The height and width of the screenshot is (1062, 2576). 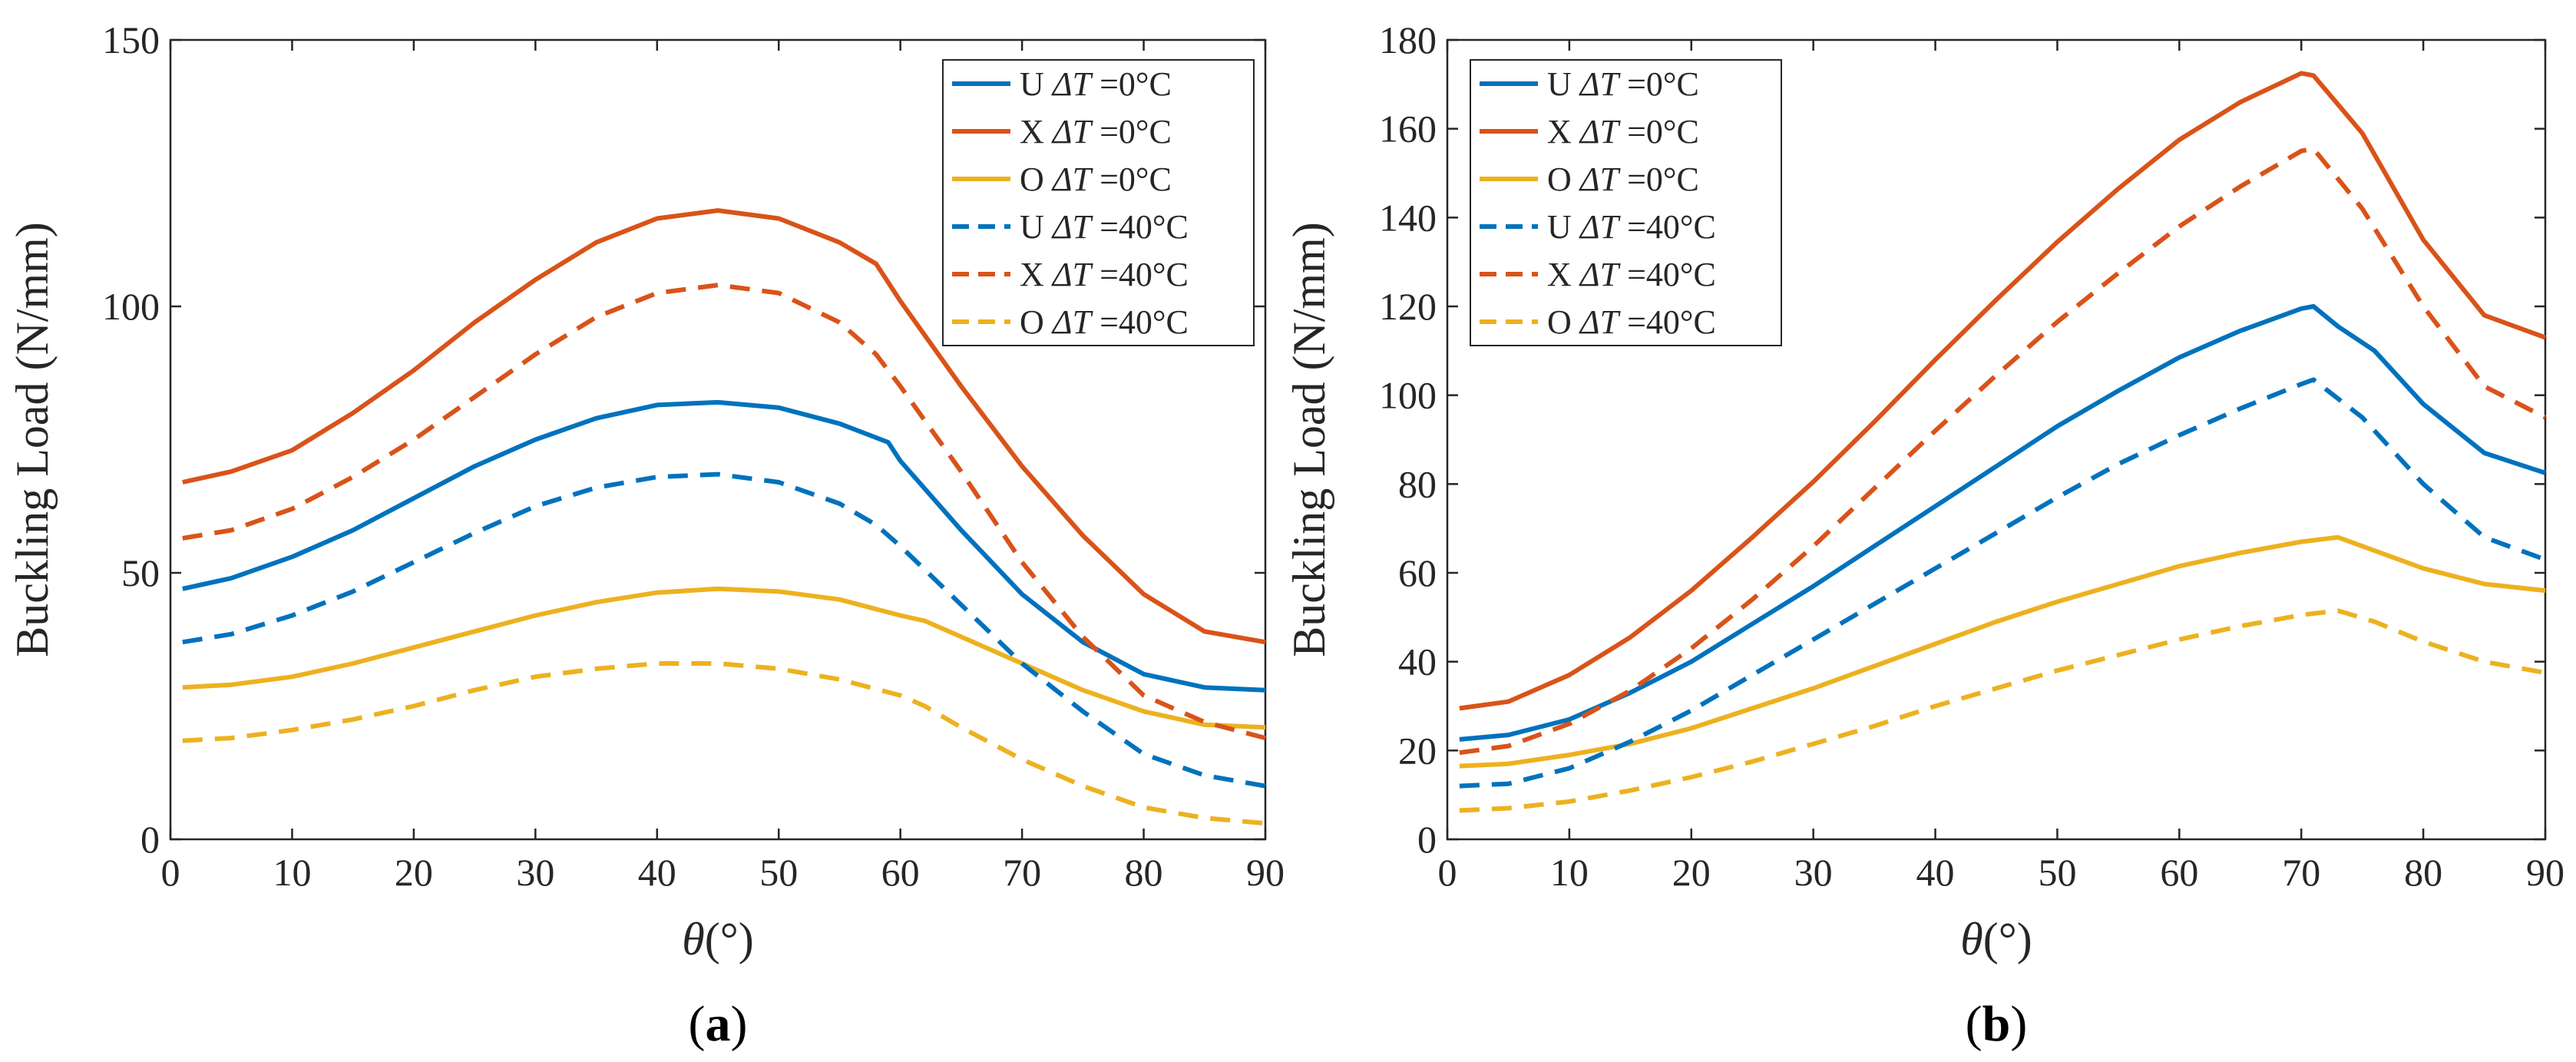 What do you see at coordinates (1408, 217) in the screenshot?
I see `y-tick-label: 140` at bounding box center [1408, 217].